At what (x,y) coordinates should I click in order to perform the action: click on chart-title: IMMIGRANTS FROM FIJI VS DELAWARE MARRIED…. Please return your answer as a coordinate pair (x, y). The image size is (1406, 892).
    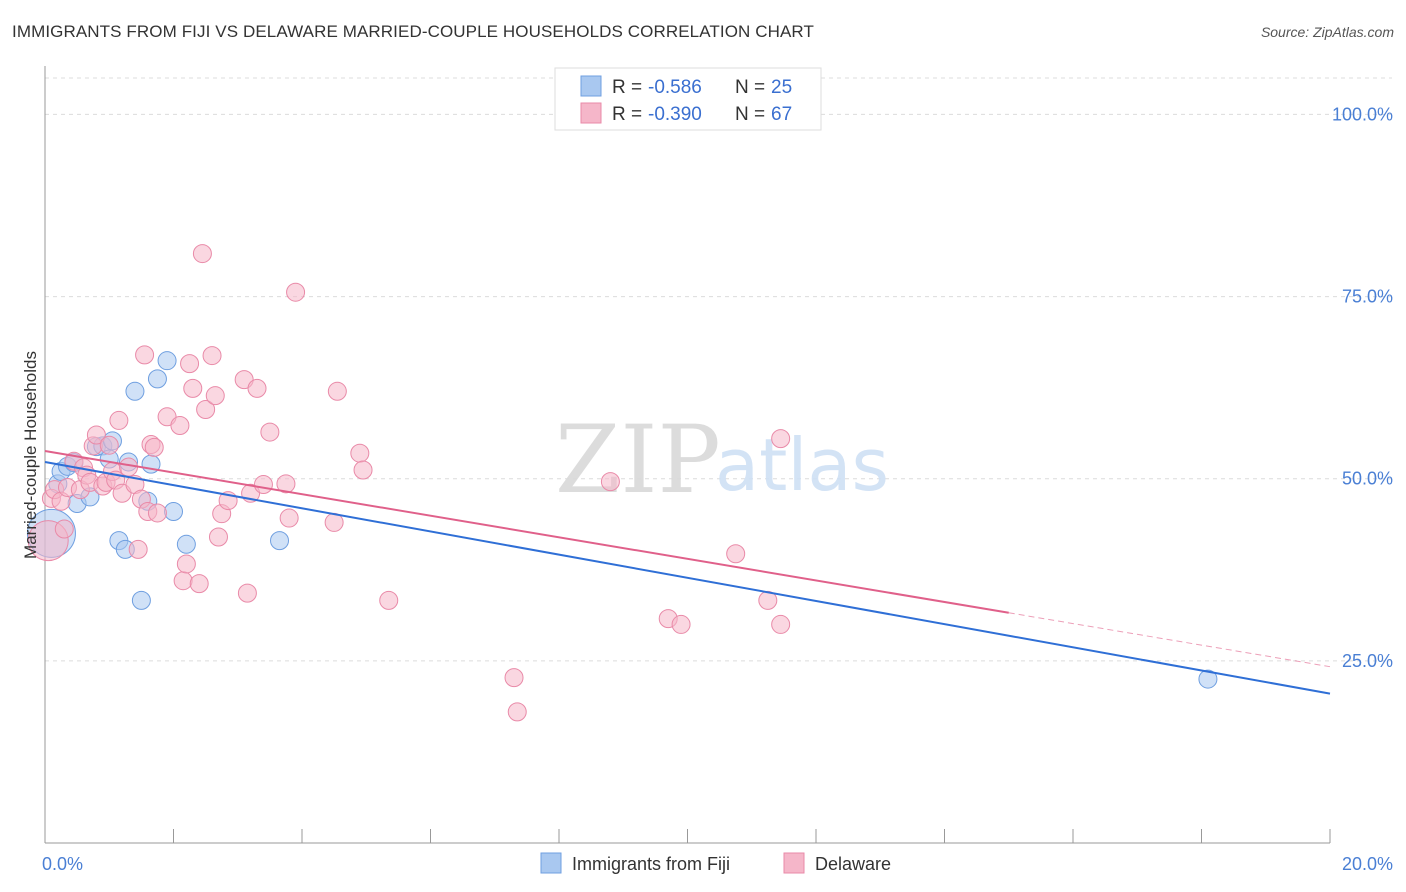
    Looking at the image, I should click on (413, 31).